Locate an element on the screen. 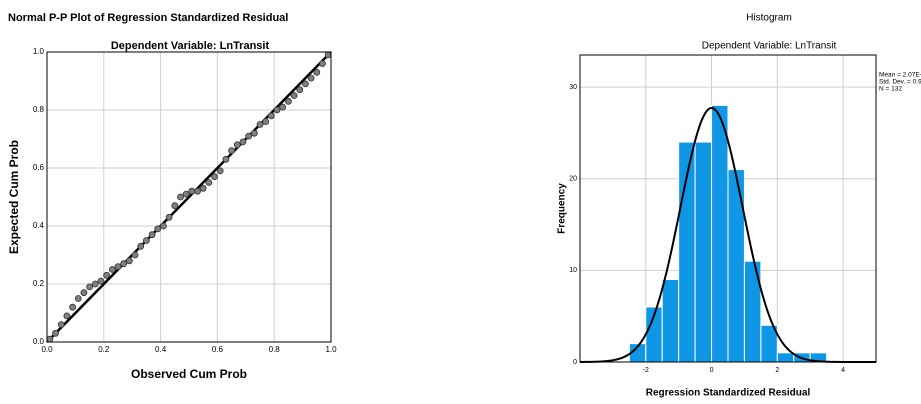 The image size is (921, 404). y-axis-label: Expected Cum Prob is located at coordinates (14, 197).